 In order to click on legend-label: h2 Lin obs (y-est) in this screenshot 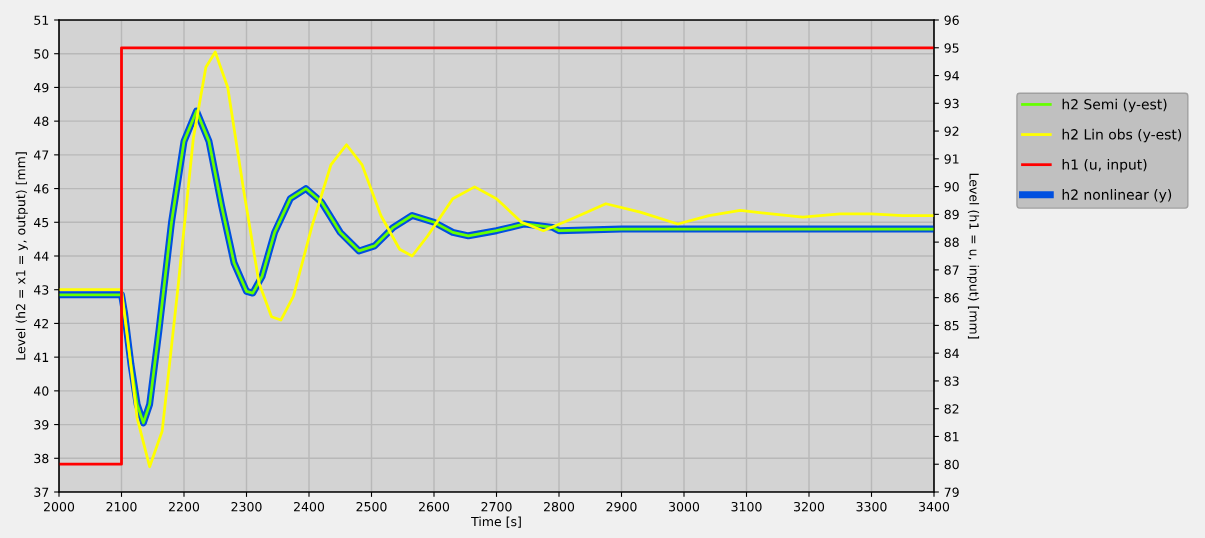, I will do `click(1122, 135)`.